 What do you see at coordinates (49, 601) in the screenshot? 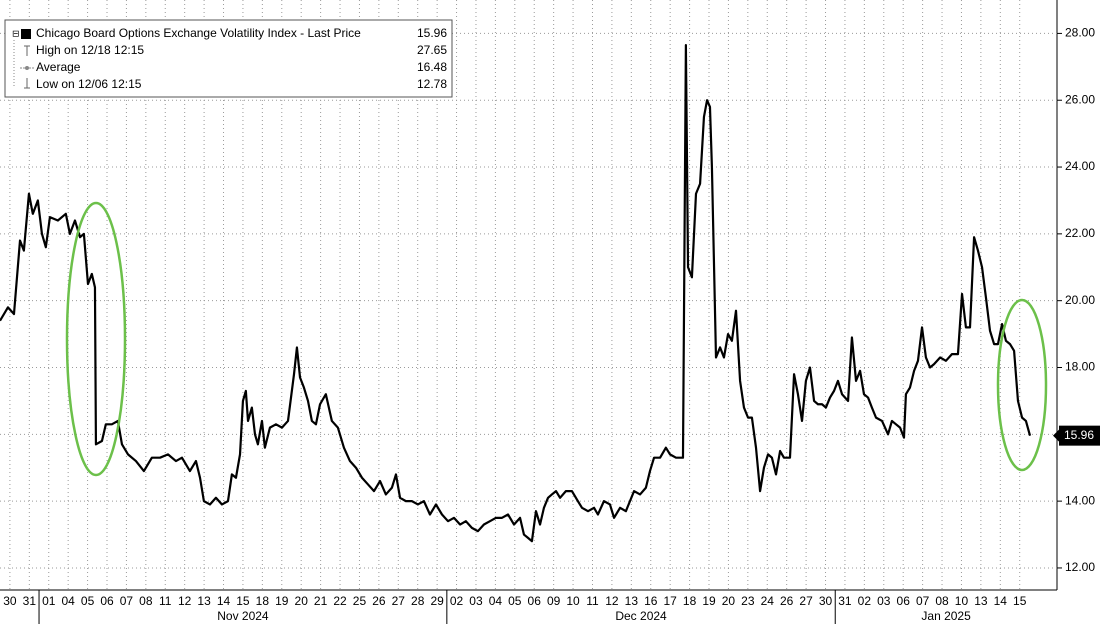
I see `x-tick-label: 01` at bounding box center [49, 601].